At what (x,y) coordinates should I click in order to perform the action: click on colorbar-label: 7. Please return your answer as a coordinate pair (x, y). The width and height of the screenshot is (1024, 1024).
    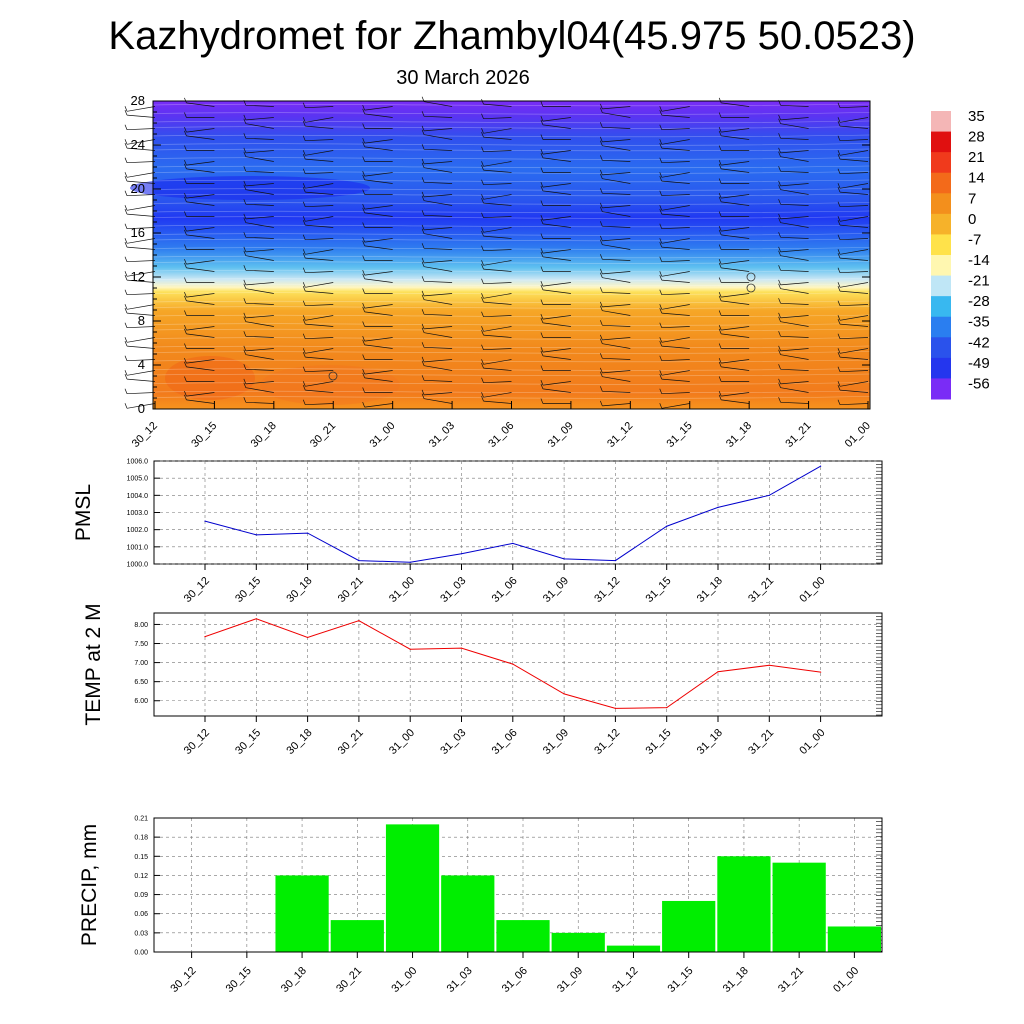
    Looking at the image, I should click on (972, 198).